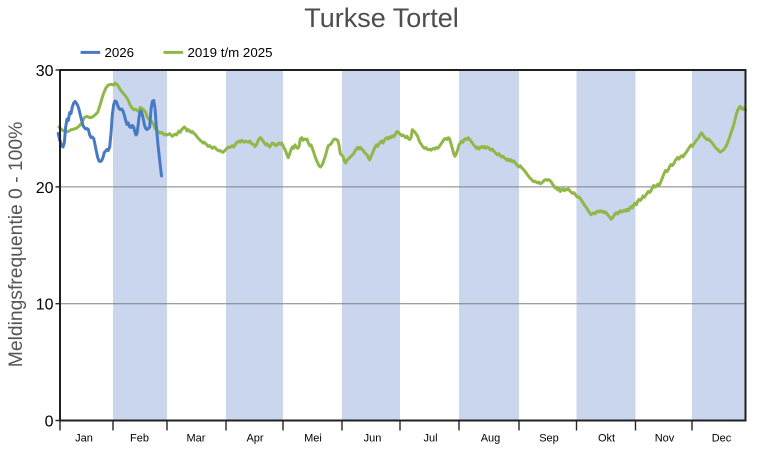 This screenshot has width=765, height=450. I want to click on svg-text: Jun, so click(373, 439).